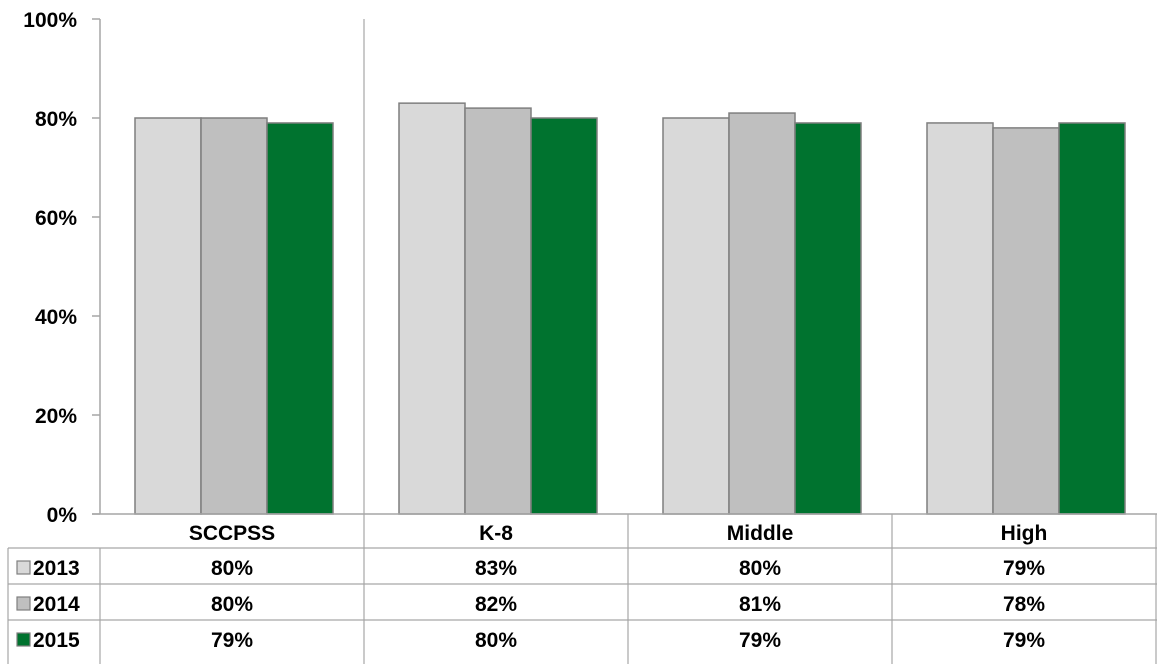 Image resolution: width=1157 pixels, height=670 pixels. Describe the element at coordinates (56, 604) in the screenshot. I see `legend-label-2014: 2014` at that location.